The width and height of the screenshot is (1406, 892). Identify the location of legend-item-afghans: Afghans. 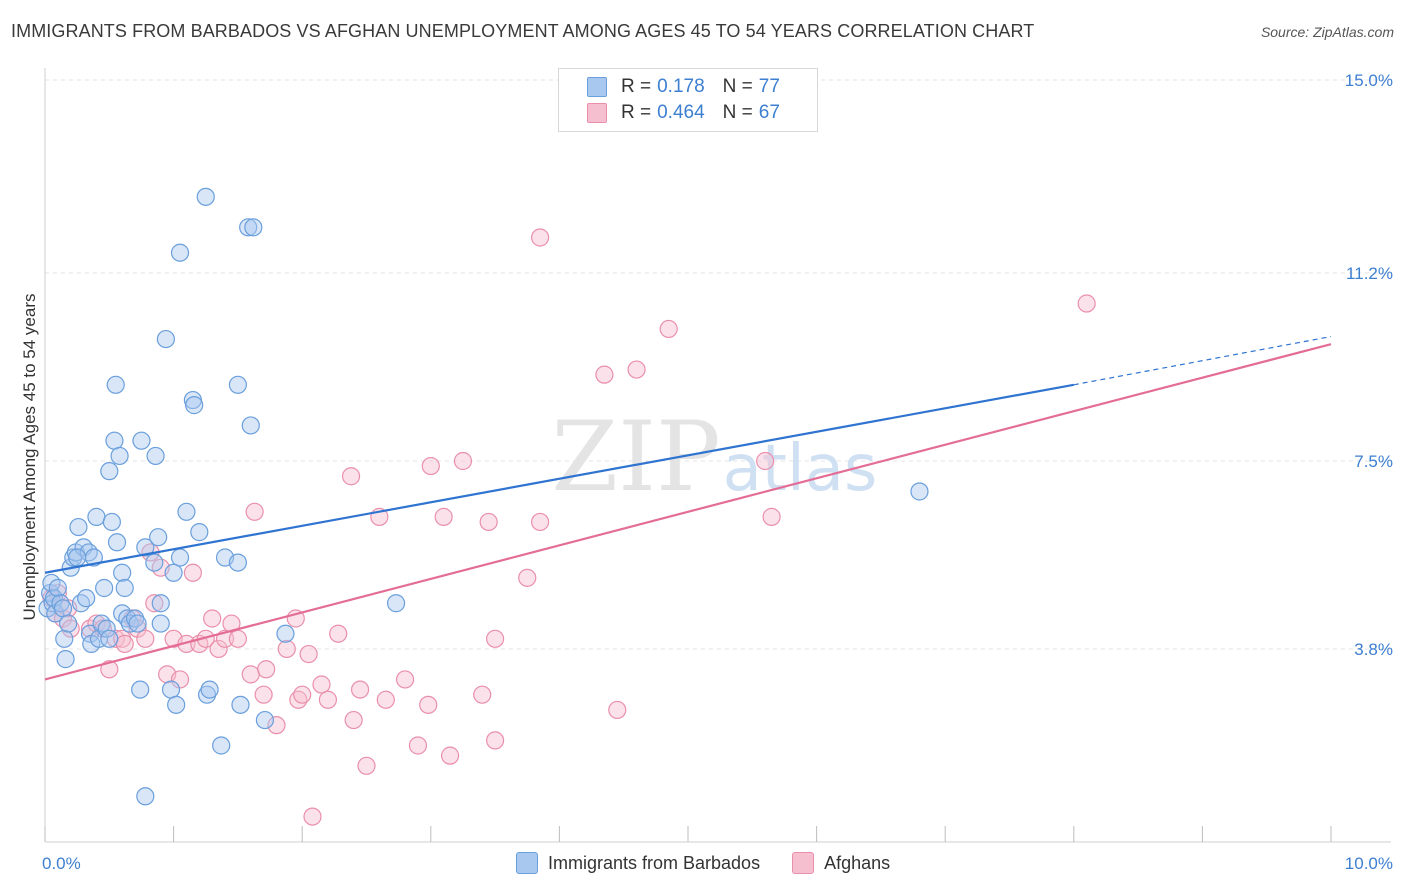
(841, 863).